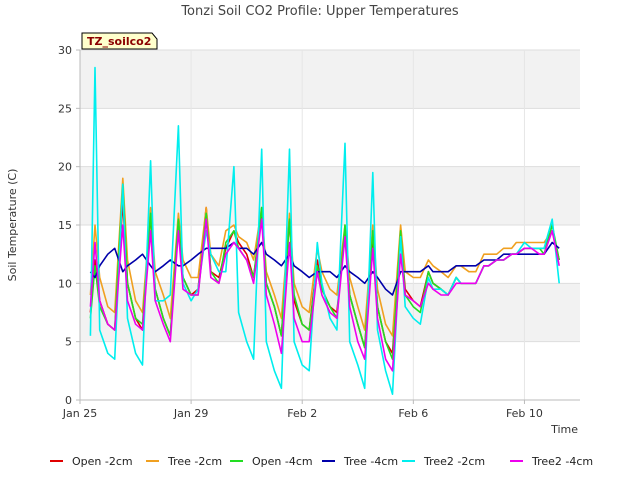 This screenshot has height=480, width=640. Describe the element at coordinates (68, 400) in the screenshot. I see `y-tick-label: 0` at that location.